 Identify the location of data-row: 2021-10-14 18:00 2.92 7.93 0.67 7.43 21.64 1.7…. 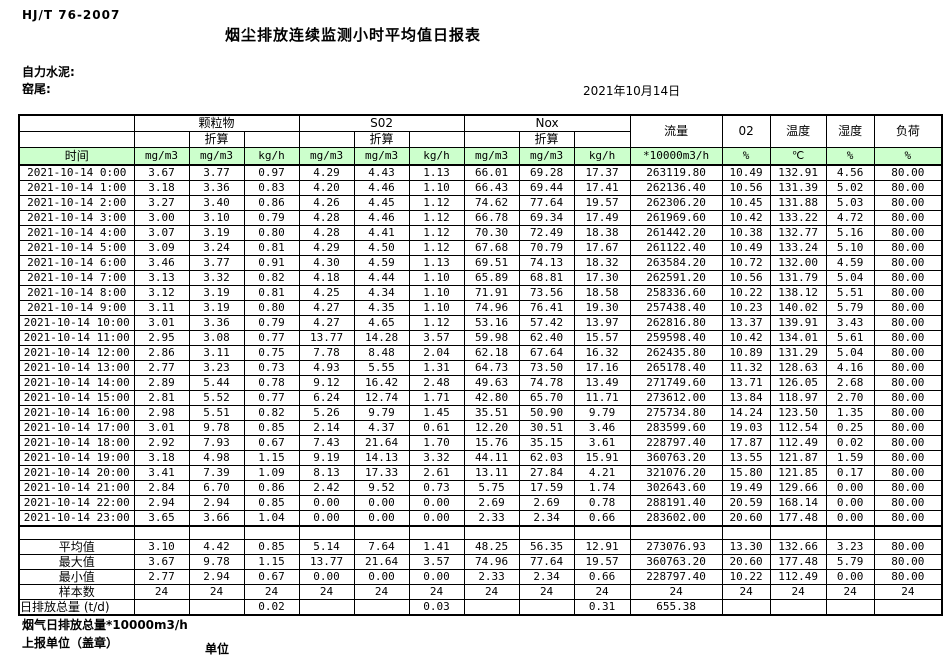
(480, 443).